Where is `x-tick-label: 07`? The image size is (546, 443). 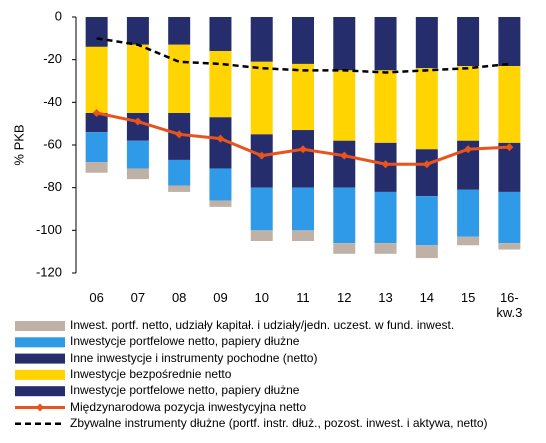 x-tick-label: 07 is located at coordinates (138, 297).